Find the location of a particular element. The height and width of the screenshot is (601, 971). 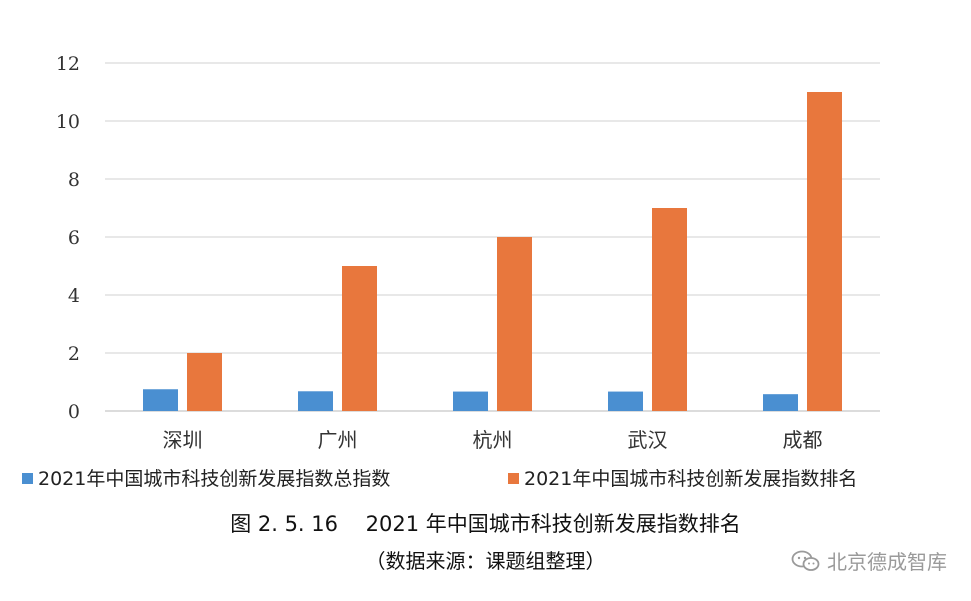

watermark-text: 北京德成智库 is located at coordinates (887, 562).